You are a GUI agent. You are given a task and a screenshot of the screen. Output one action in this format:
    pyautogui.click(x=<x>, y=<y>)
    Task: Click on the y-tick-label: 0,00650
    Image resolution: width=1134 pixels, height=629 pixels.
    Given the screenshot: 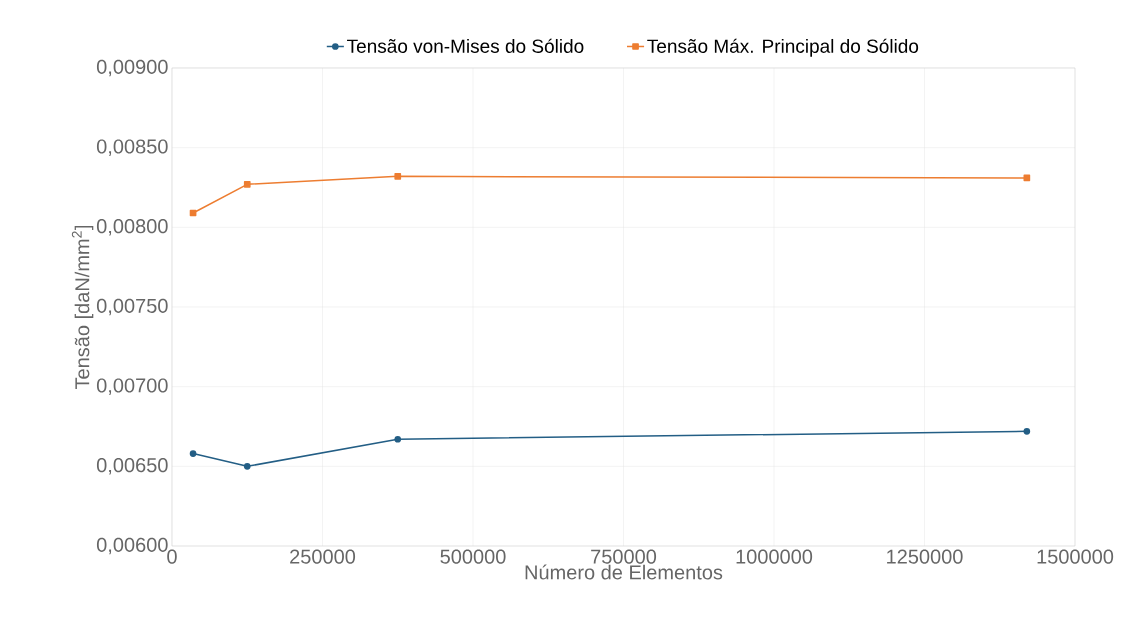 What is the action you would take?
    pyautogui.click(x=132, y=466)
    